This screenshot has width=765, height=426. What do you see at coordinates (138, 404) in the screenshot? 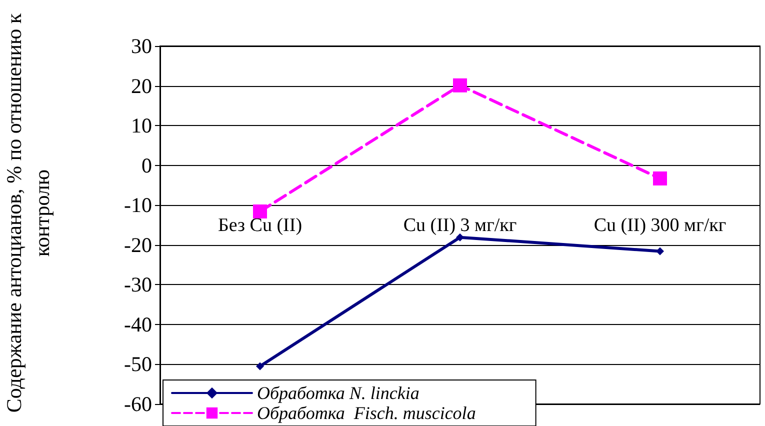
I see `y-tick-label: -60` at bounding box center [138, 404].